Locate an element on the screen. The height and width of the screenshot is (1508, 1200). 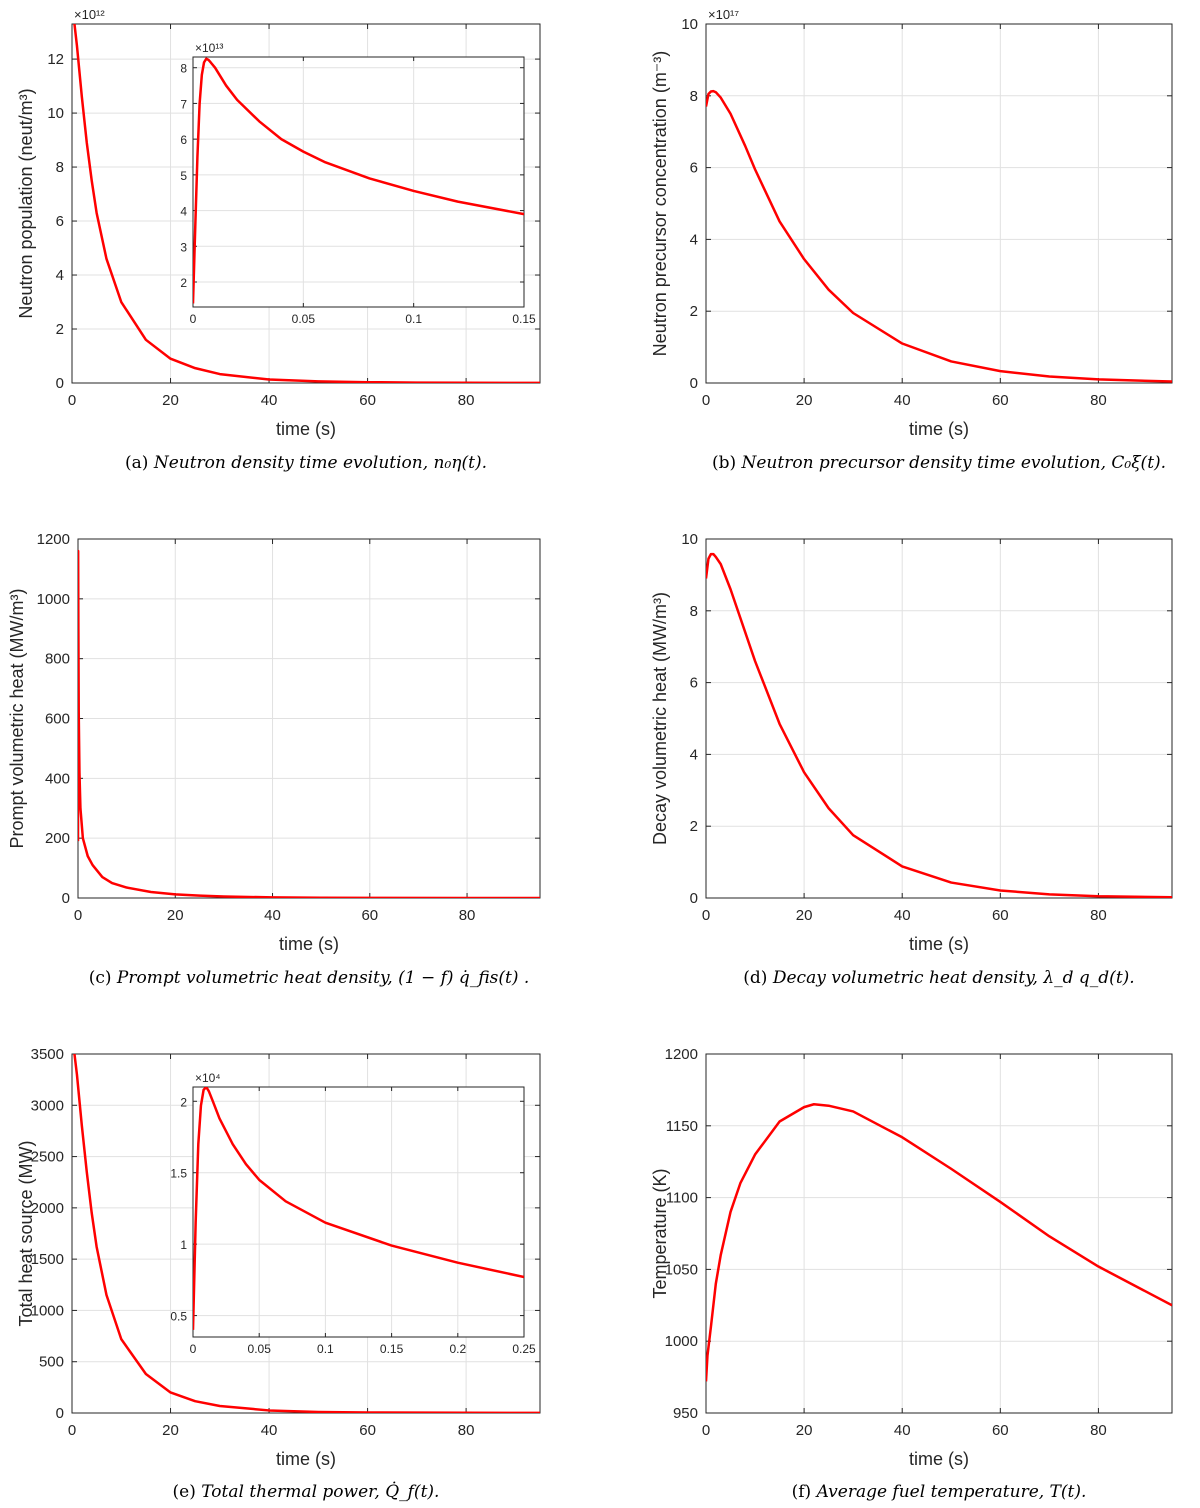
inset-plot: 0 0.05 0.1 0.15 2 3 4 5 6 7 8 ×10¹³ is located at coordinates (358, 183).